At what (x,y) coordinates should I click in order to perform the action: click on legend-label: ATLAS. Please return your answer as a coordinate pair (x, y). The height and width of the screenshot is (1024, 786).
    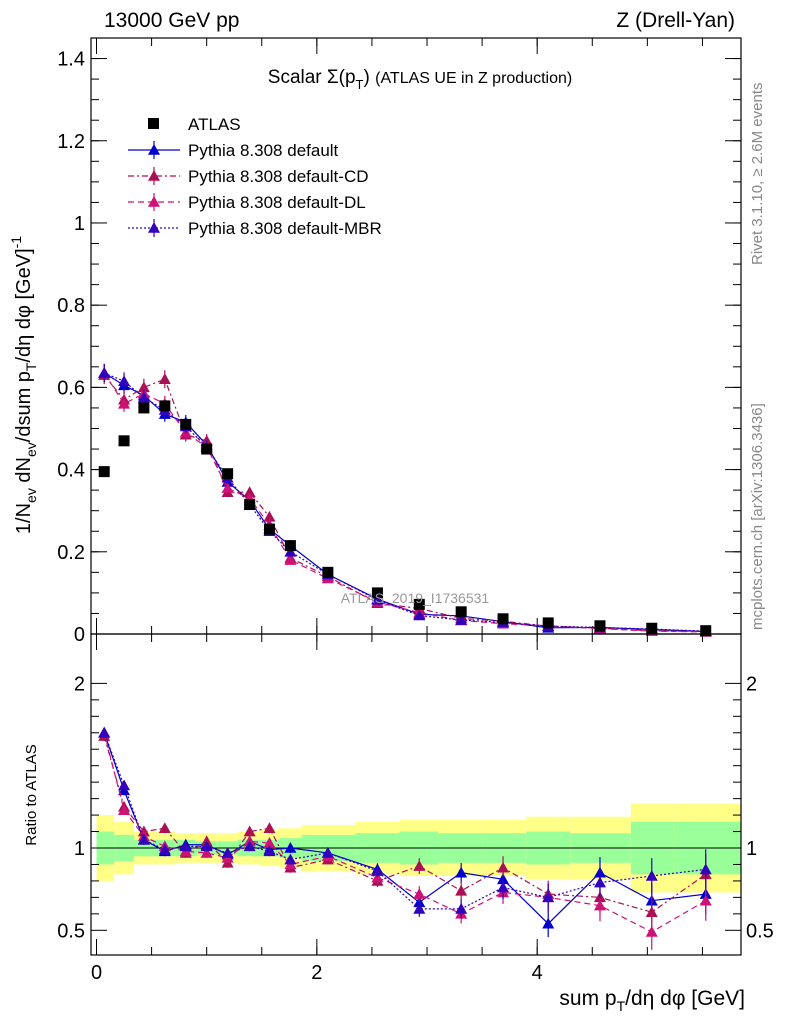
    Looking at the image, I should click on (214, 124).